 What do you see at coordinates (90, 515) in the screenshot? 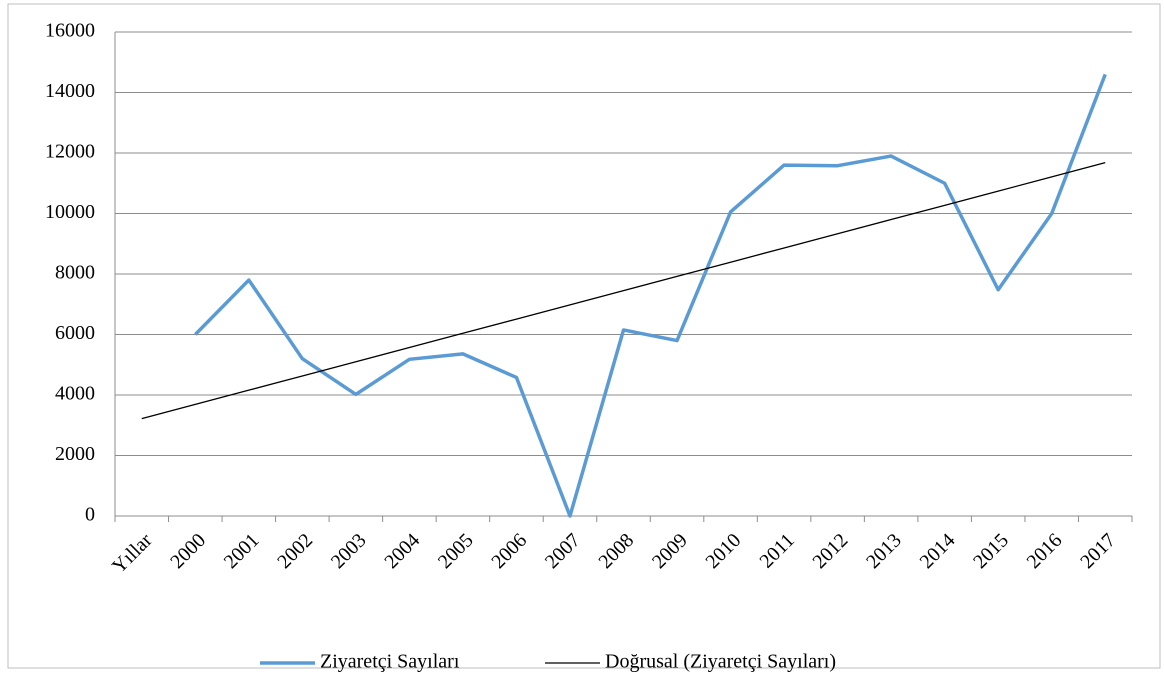
I see `y-tick-label: 0` at bounding box center [90, 515].